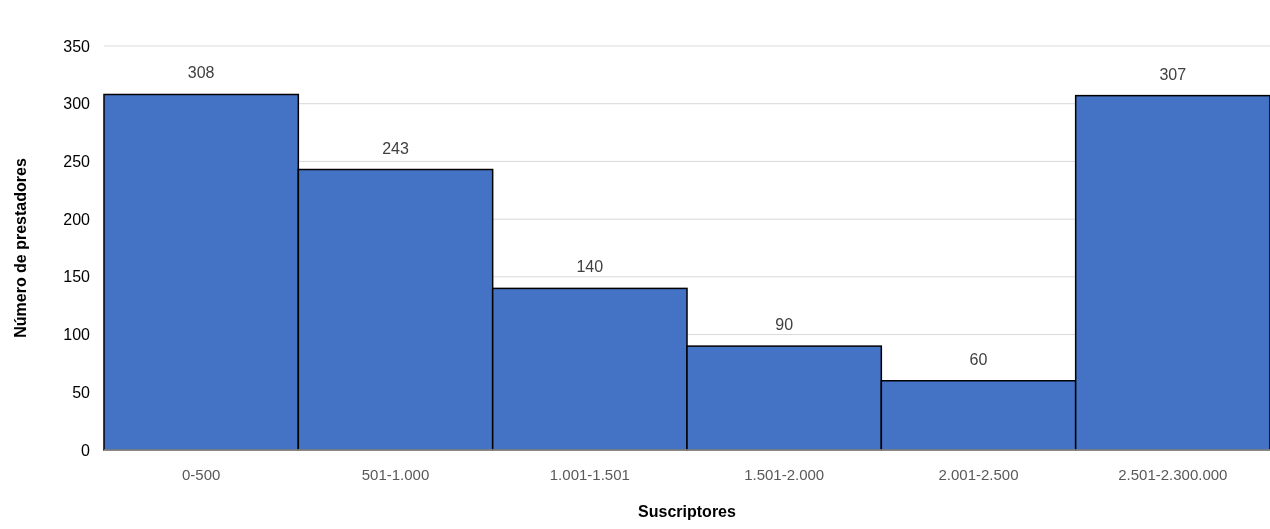 This screenshot has width=1270, height=529. What do you see at coordinates (395, 474) in the screenshot?
I see `x-tick-label: 501-1.000` at bounding box center [395, 474].